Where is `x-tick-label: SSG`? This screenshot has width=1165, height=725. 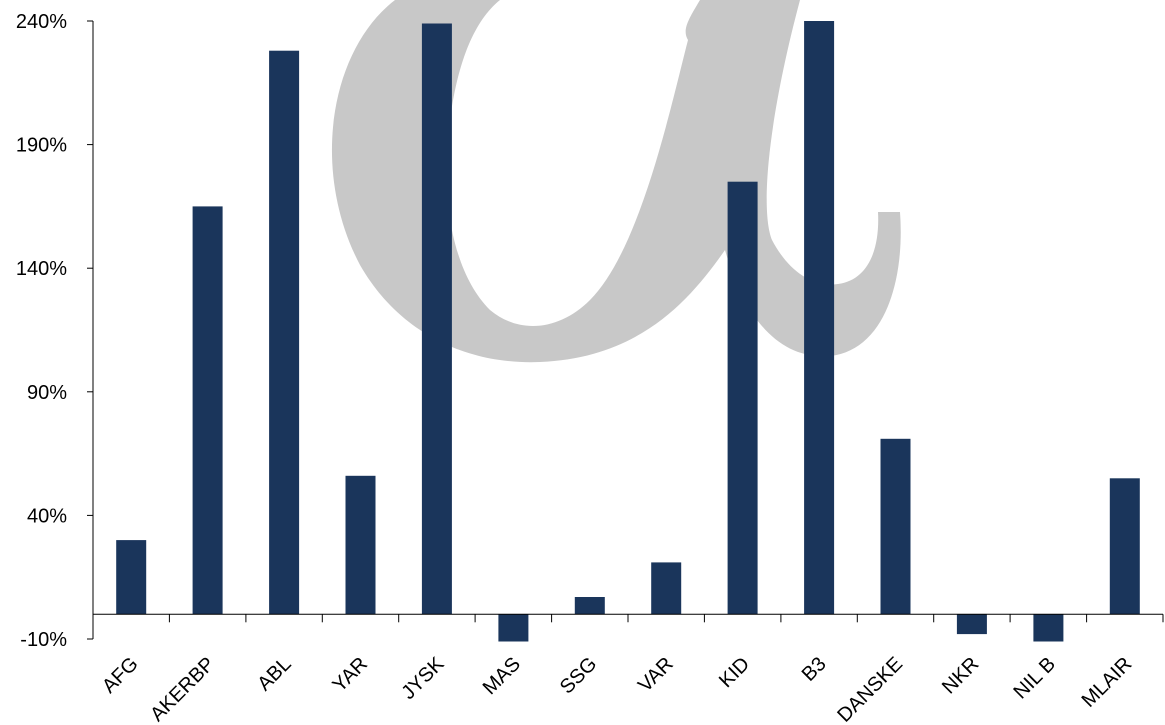 x-tick-label: SSG is located at coordinates (578, 675).